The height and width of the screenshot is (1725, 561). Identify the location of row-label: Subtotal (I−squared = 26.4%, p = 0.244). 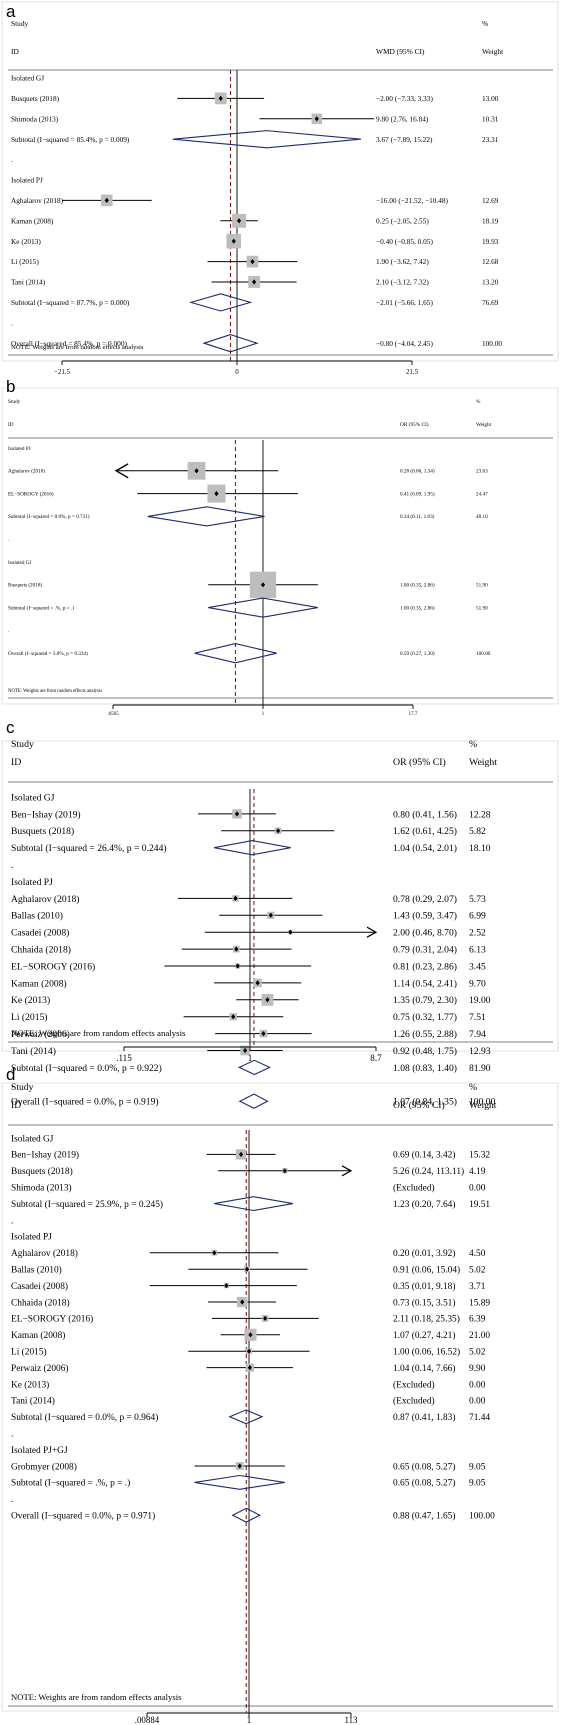
(89, 848).